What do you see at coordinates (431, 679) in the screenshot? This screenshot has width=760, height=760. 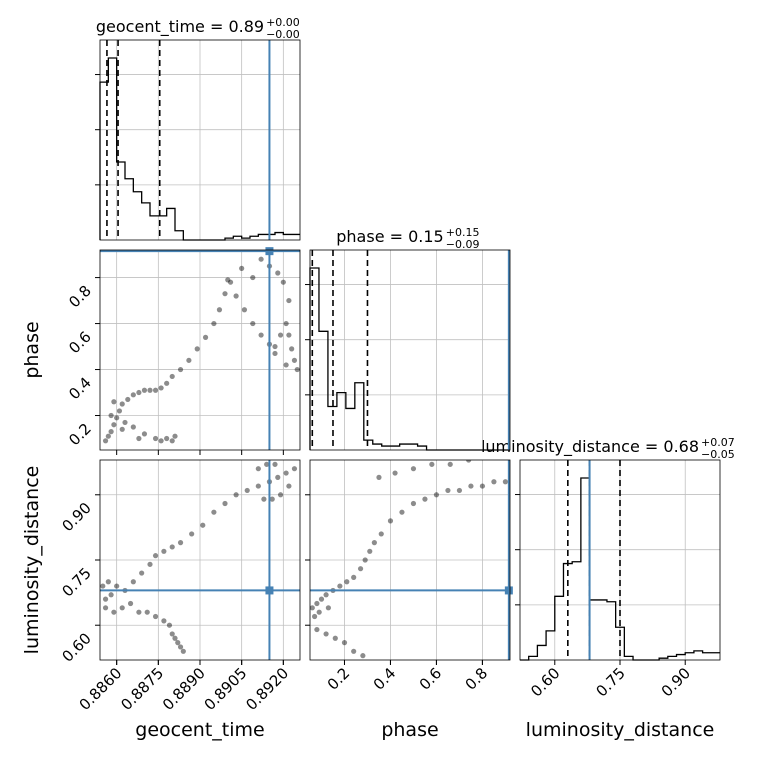 I see `x-tick-label: 0.6` at bounding box center [431, 679].